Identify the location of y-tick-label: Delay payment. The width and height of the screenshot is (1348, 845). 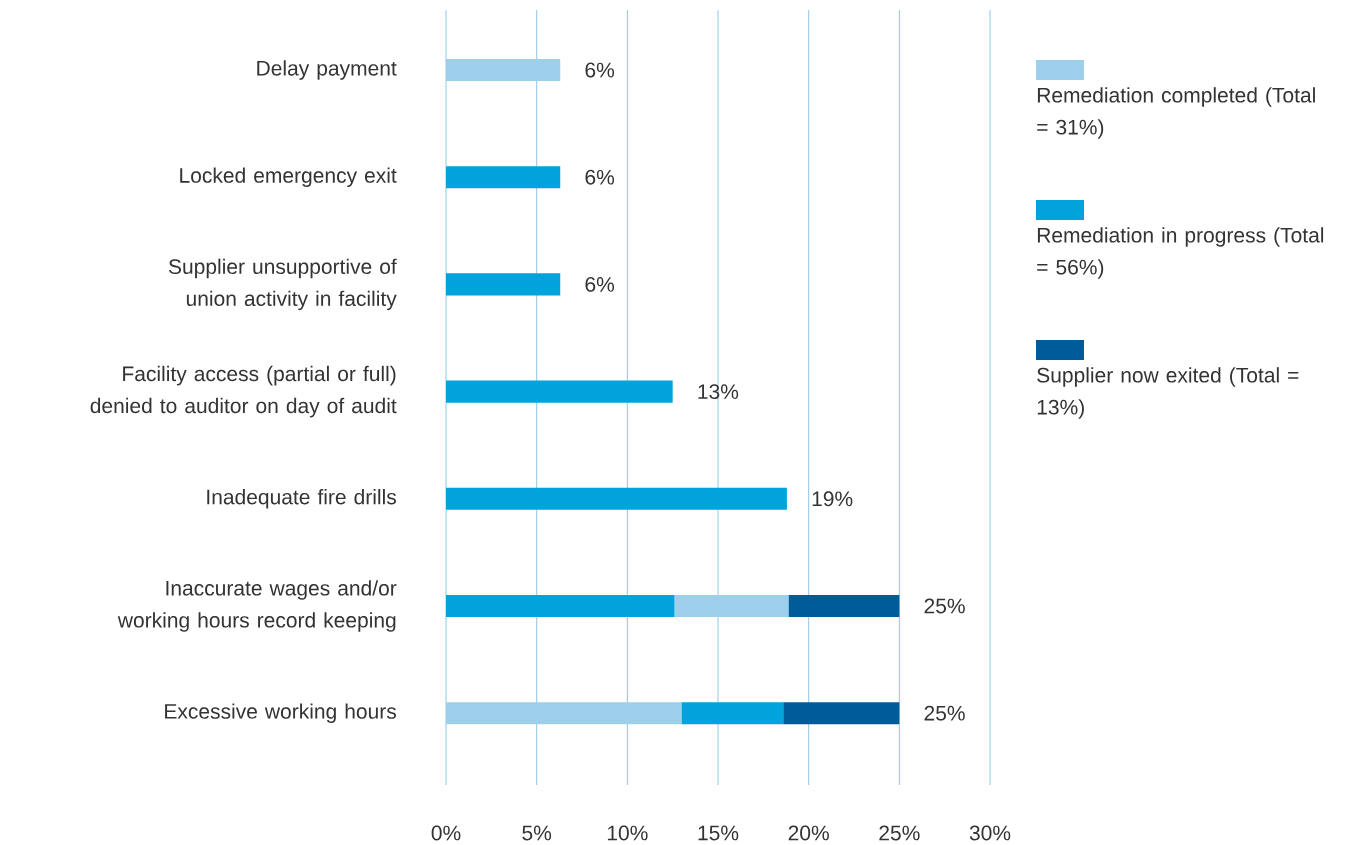
(327, 70).